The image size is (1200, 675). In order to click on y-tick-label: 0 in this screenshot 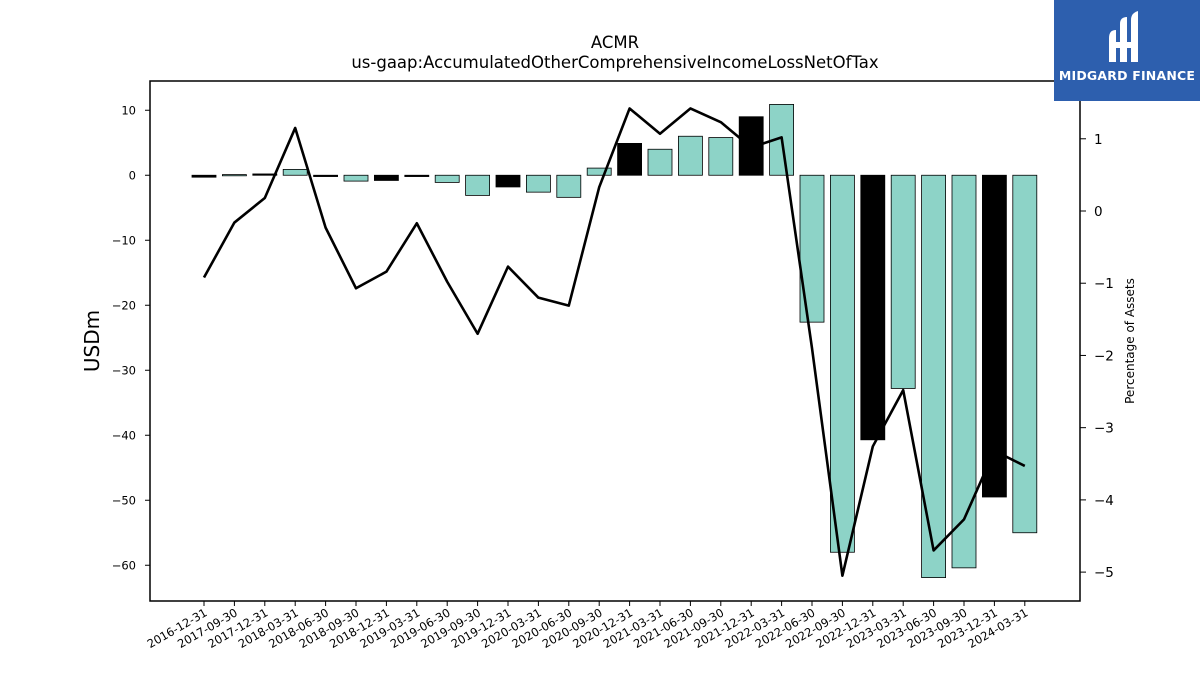, I will do `click(132, 175)`.